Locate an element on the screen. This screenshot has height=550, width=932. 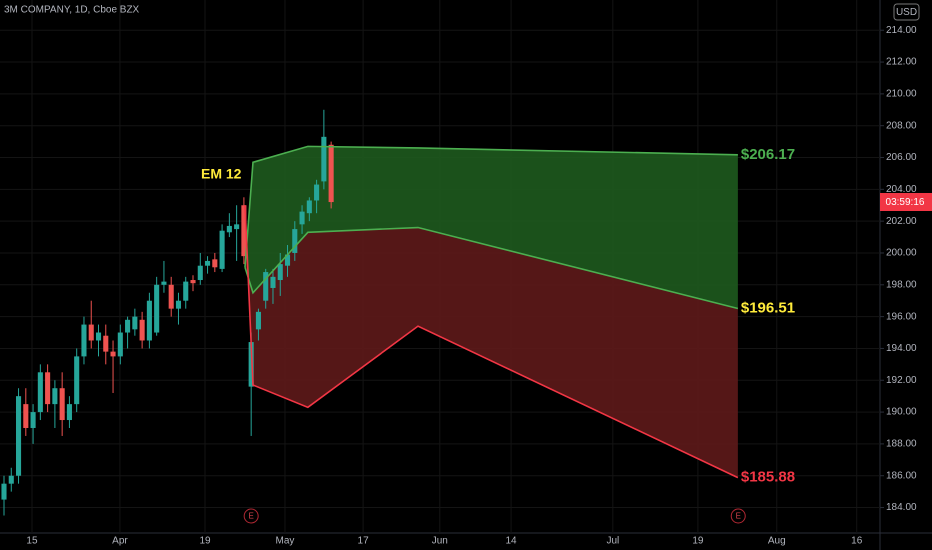
y-tick-label: 208.00 is located at coordinates (901, 125).